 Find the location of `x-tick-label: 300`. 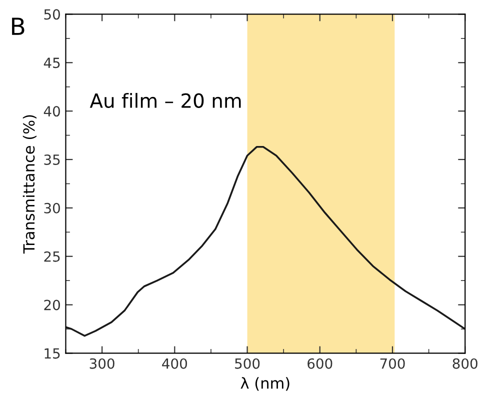

x-tick-label: 300 is located at coordinates (102, 363).